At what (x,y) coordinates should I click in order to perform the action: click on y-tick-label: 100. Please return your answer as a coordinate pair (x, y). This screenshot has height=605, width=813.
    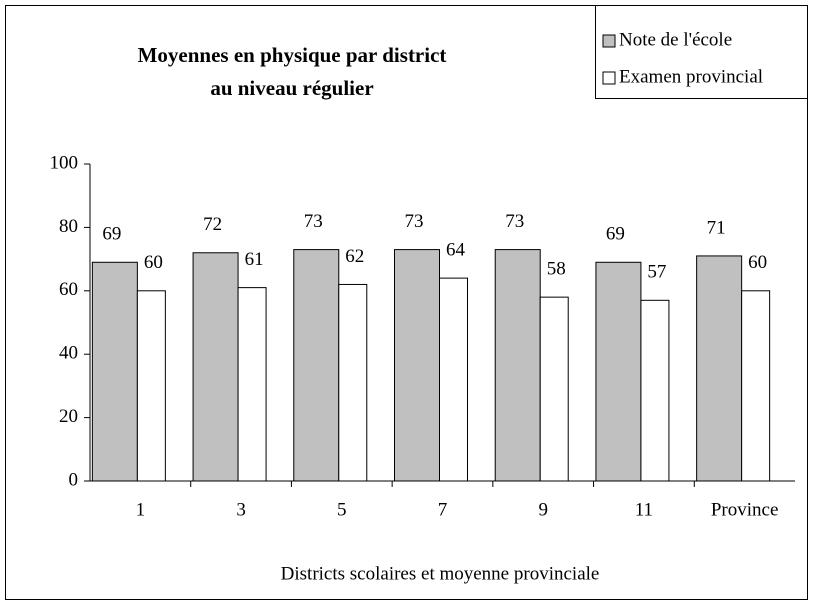
    Looking at the image, I should click on (64, 162).